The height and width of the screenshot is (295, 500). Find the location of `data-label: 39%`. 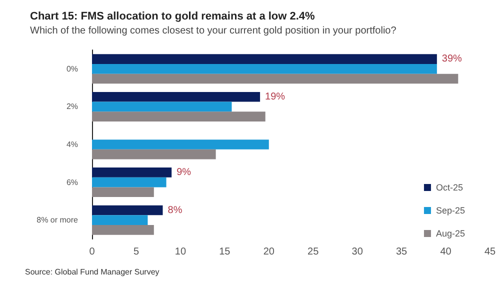

data-label: 39% is located at coordinates (452, 59).